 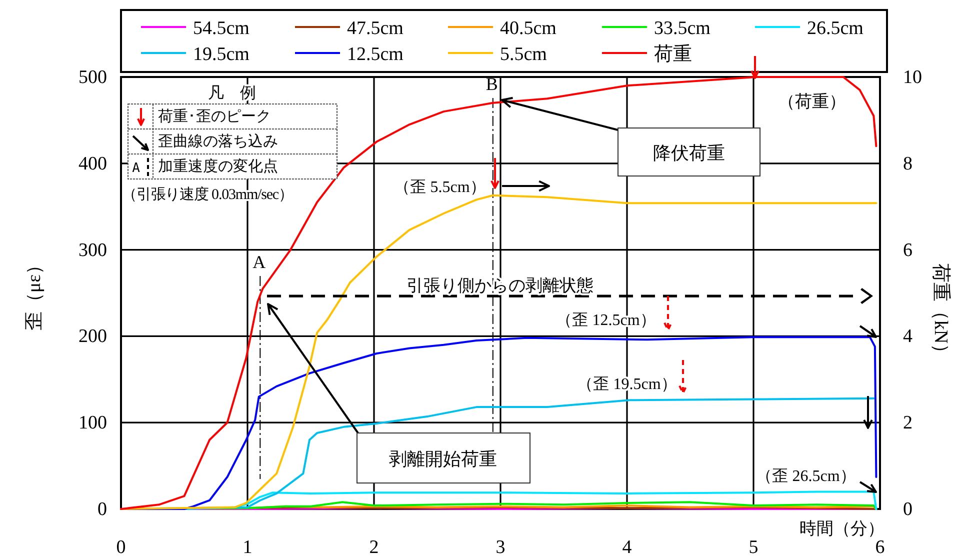 What do you see at coordinates (92, 423) in the screenshot?
I see `y-tick-label: 100` at bounding box center [92, 423].